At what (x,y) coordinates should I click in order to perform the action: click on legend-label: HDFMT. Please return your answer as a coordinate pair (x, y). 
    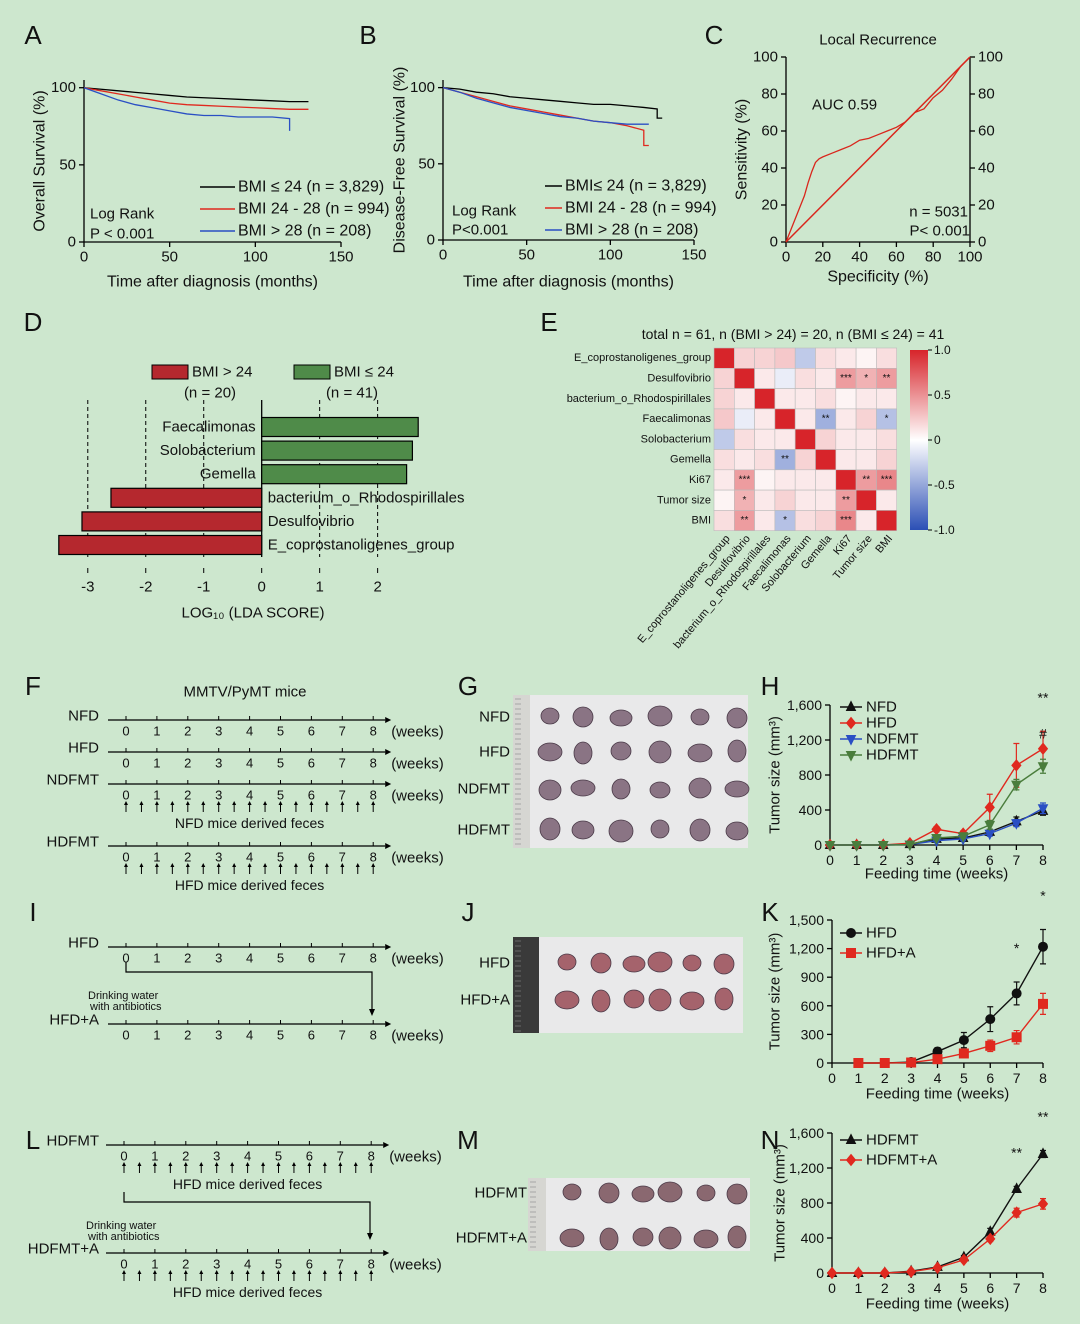
    Looking at the image, I should click on (892, 1140).